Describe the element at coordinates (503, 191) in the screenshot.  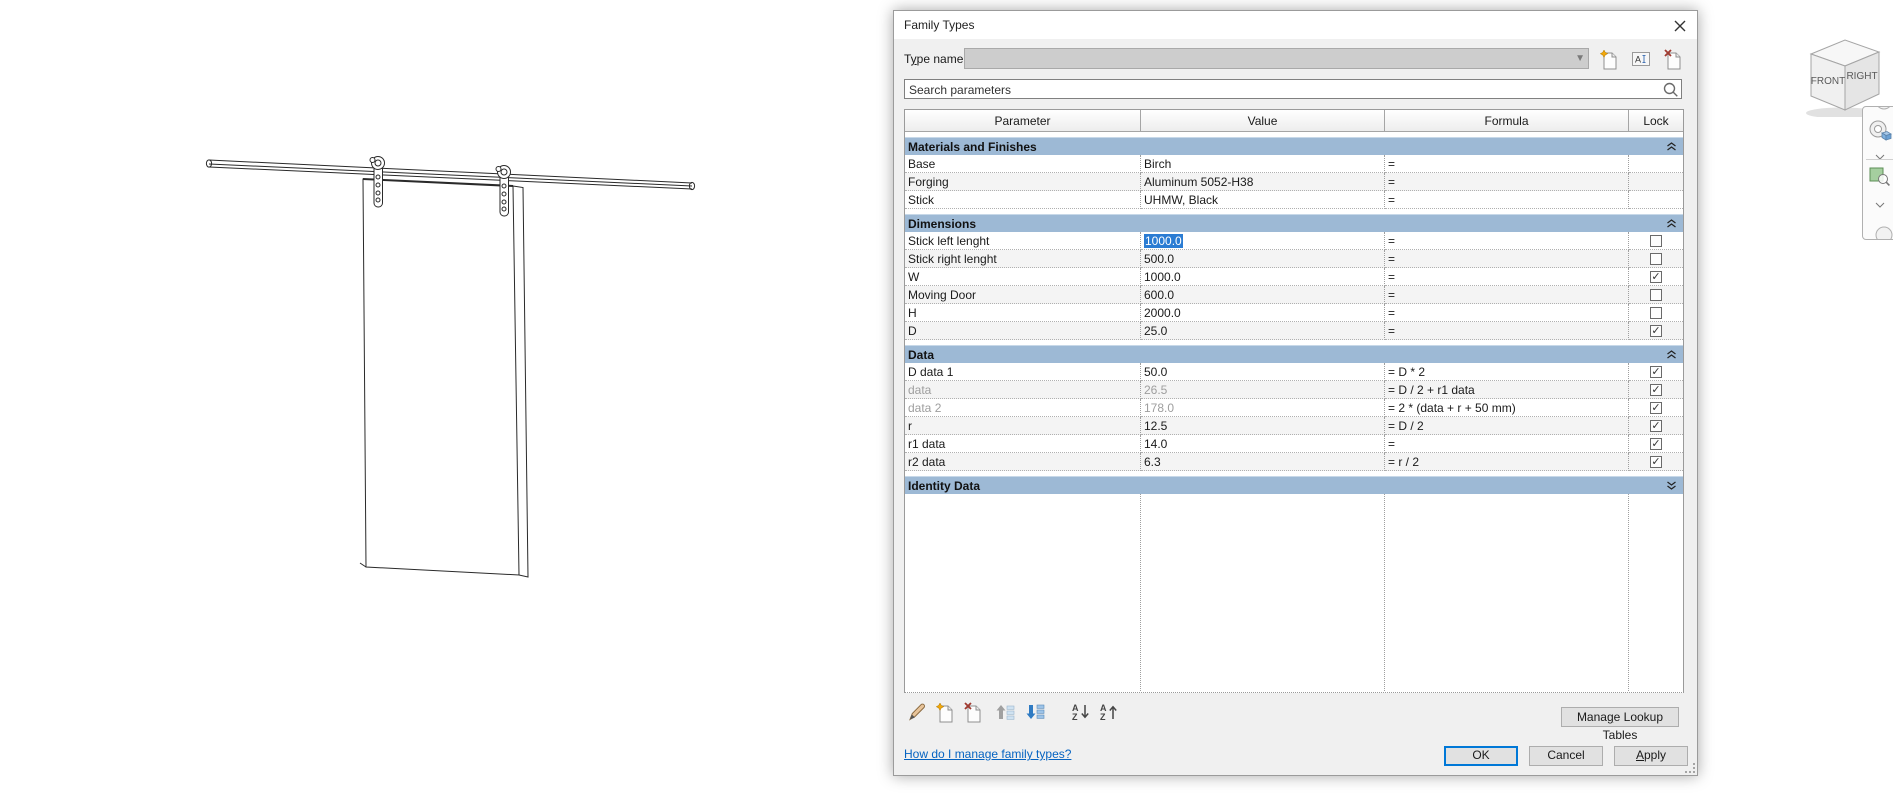
I see `door-hanger-right` at that location.